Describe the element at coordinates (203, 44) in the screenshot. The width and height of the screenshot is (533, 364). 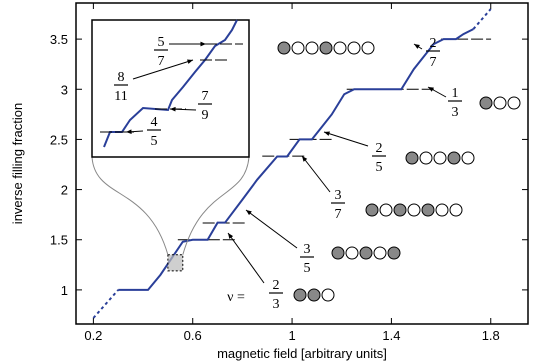
I see `inset-arrow-5-7-head` at that location.